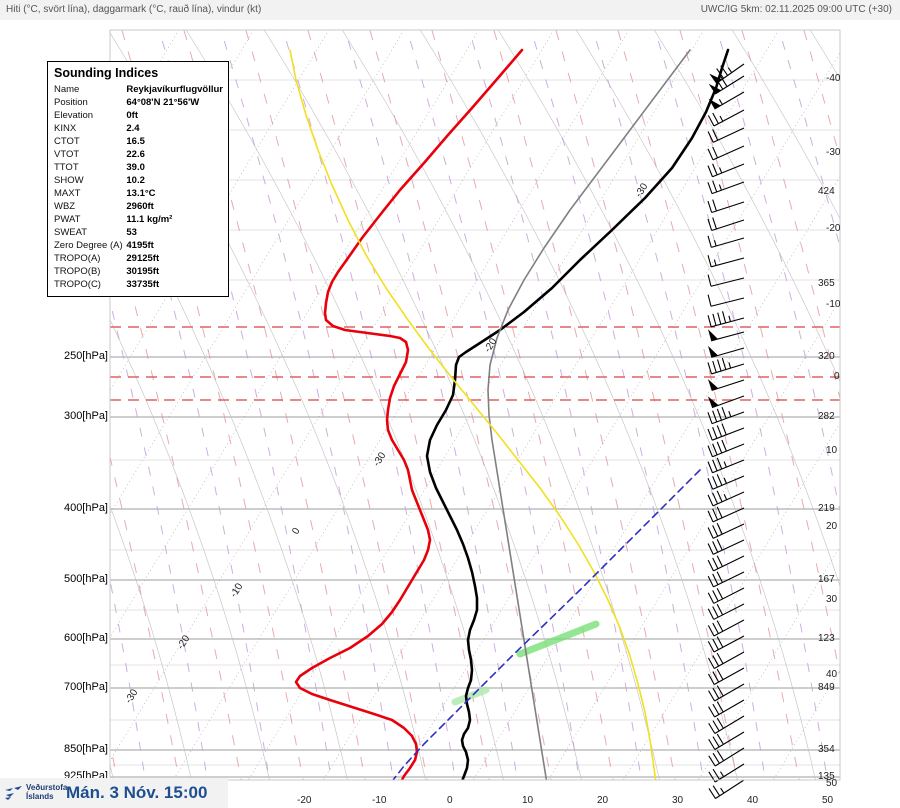  What do you see at coordinates (133, 128) in the screenshot?
I see `indices-value: 2.4` at bounding box center [133, 128].